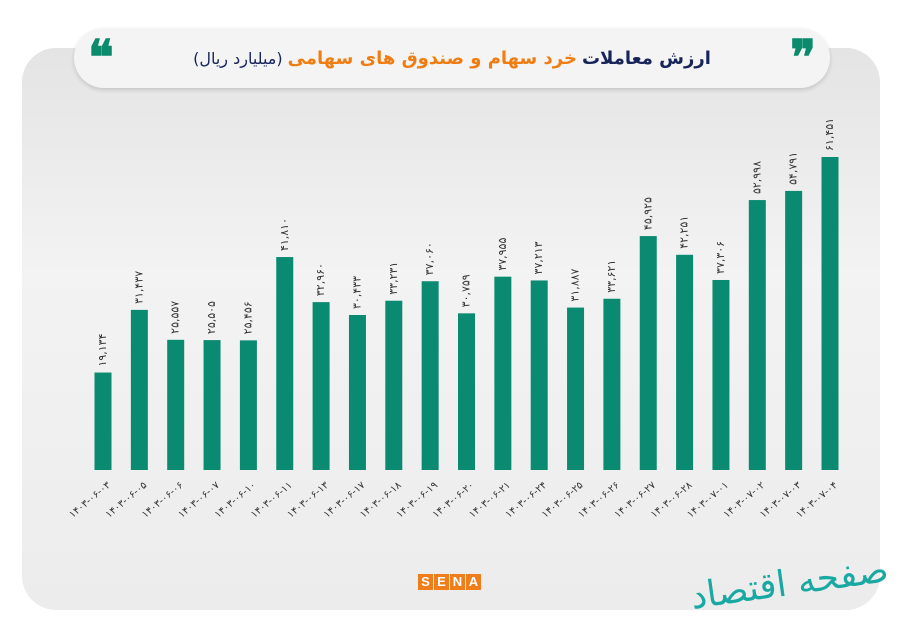  Describe the element at coordinates (803, 58) in the screenshot. I see `quote-open-icon: ❞` at that location.